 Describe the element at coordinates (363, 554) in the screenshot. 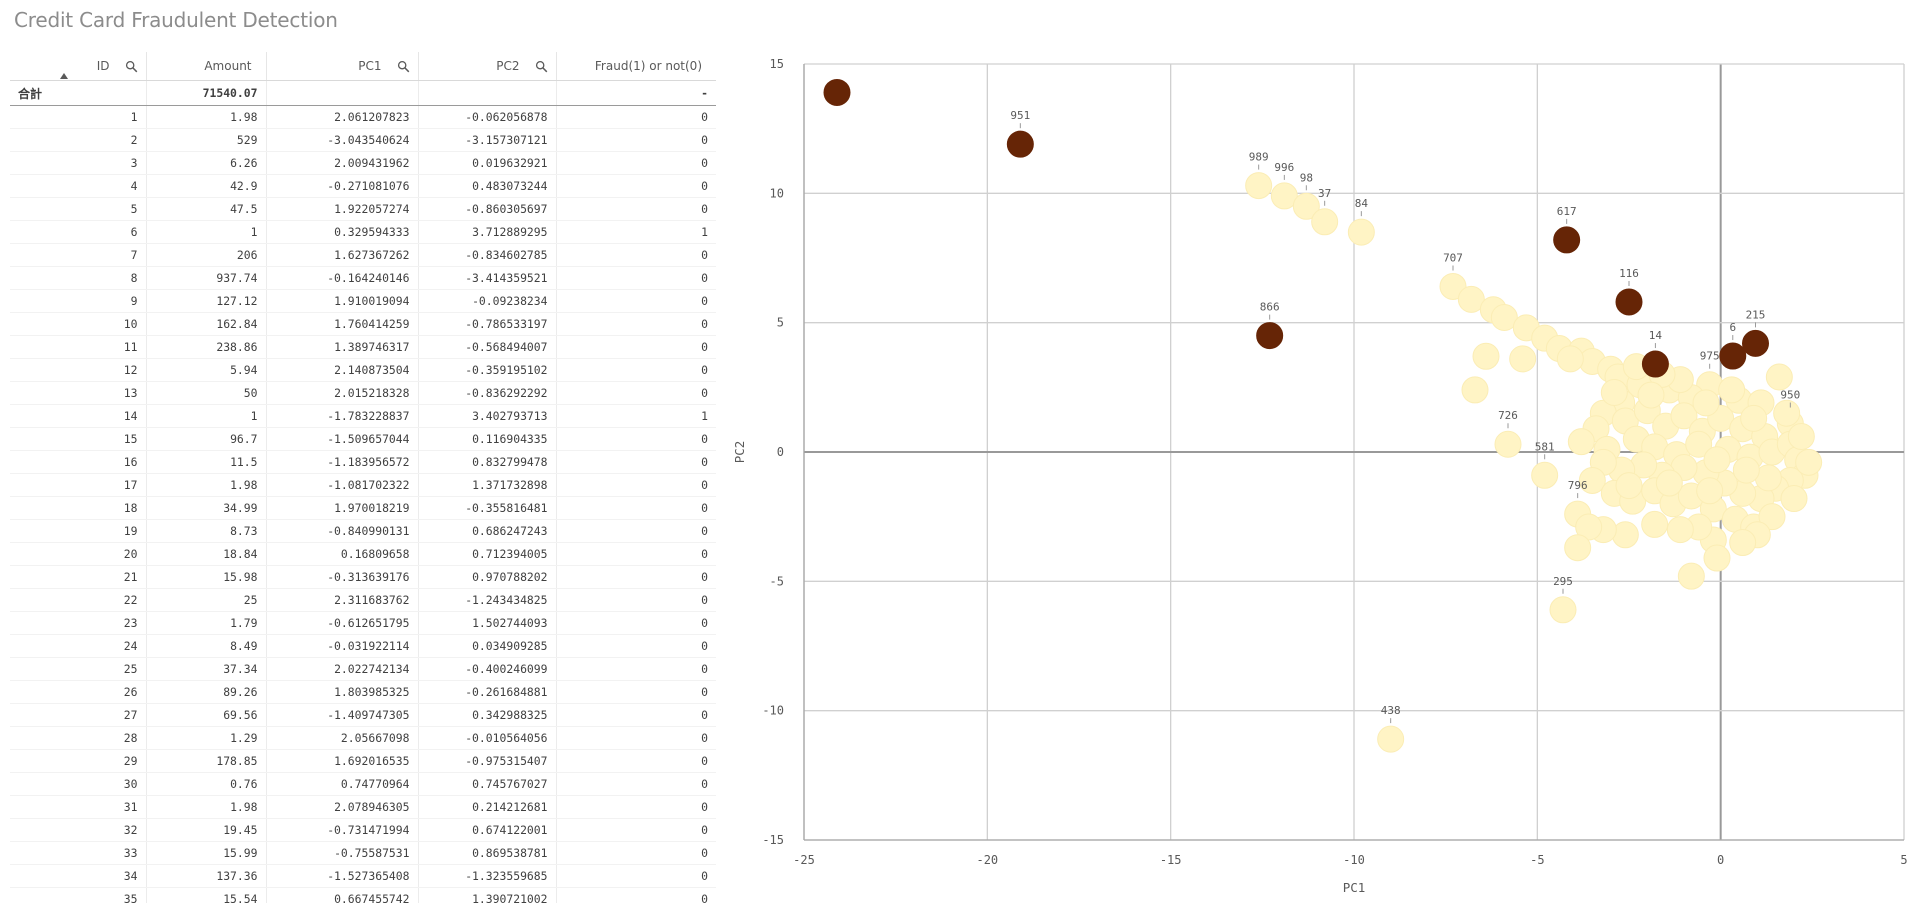

I see `table-row: 20 18.84 0.16809658 0.712394005 0` at that location.